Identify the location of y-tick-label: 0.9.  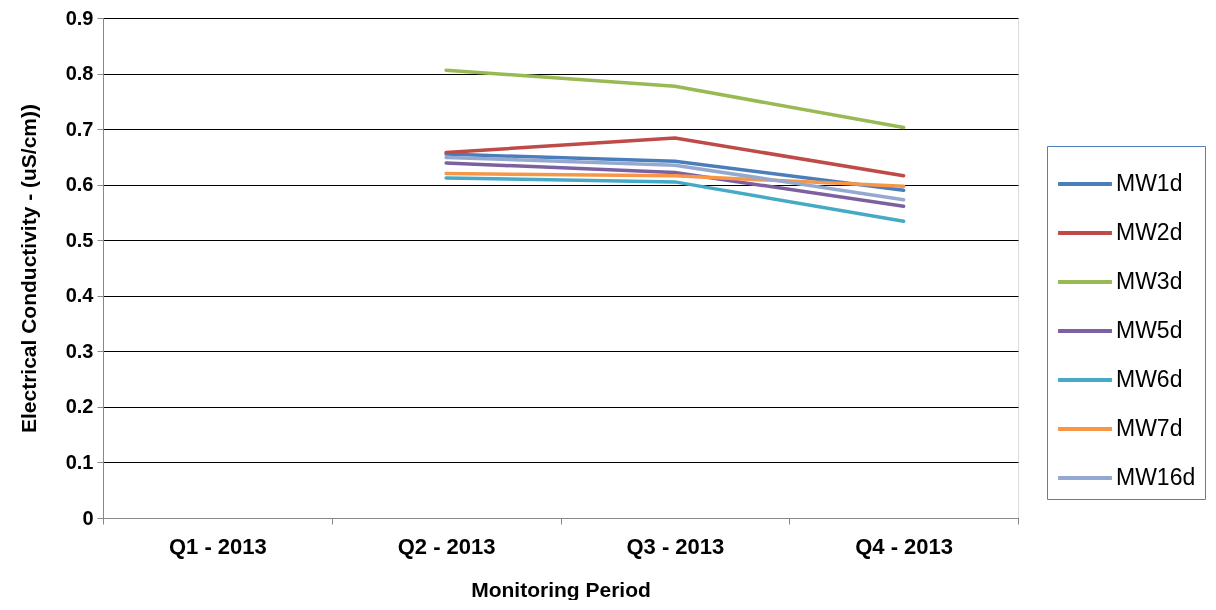
(79, 17).